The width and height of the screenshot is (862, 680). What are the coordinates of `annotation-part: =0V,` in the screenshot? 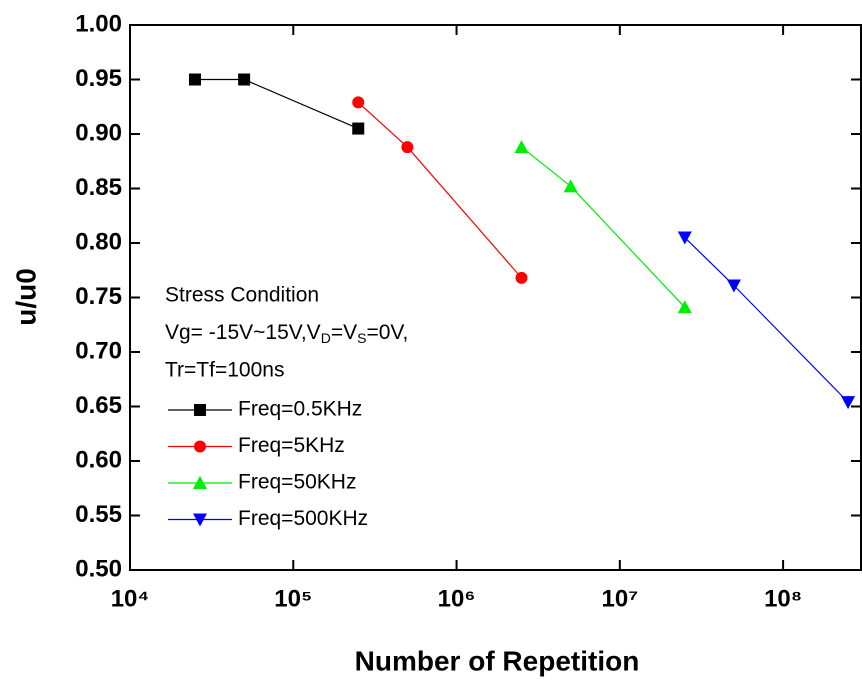 It's located at (387, 332).